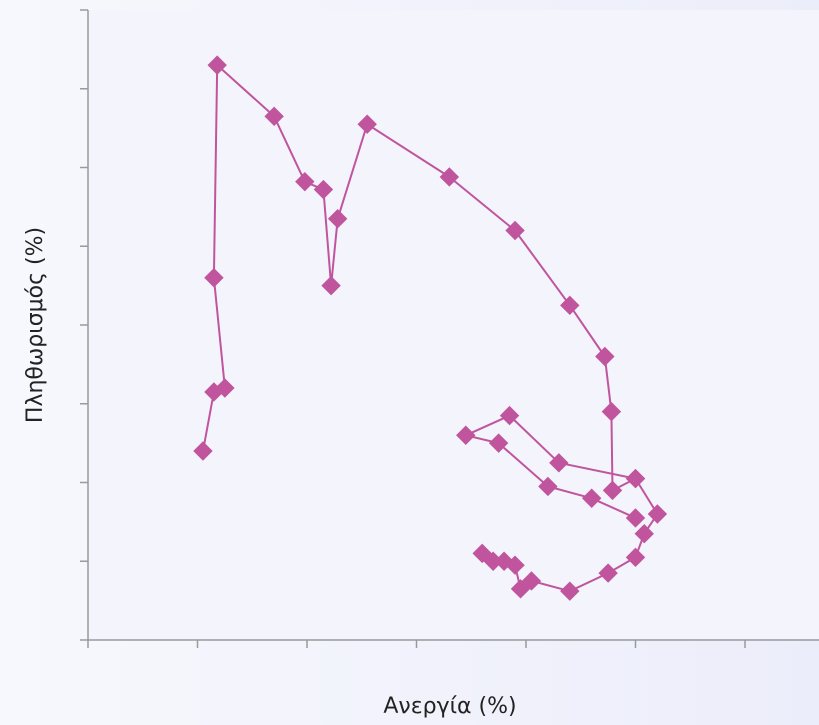  Describe the element at coordinates (35, 325) in the screenshot. I see `y-axis-label: Πληθωρισμός (%)` at that location.